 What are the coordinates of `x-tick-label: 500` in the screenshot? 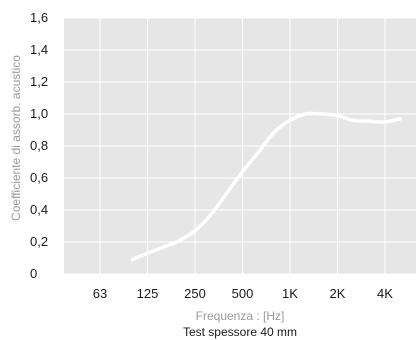 It's located at (243, 293).